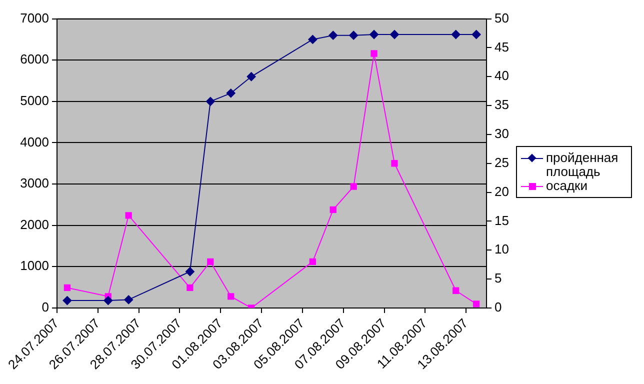 Image resolution: width=644 pixels, height=384 pixels. I want to click on y-tick-label: 1000, so click(35, 266).